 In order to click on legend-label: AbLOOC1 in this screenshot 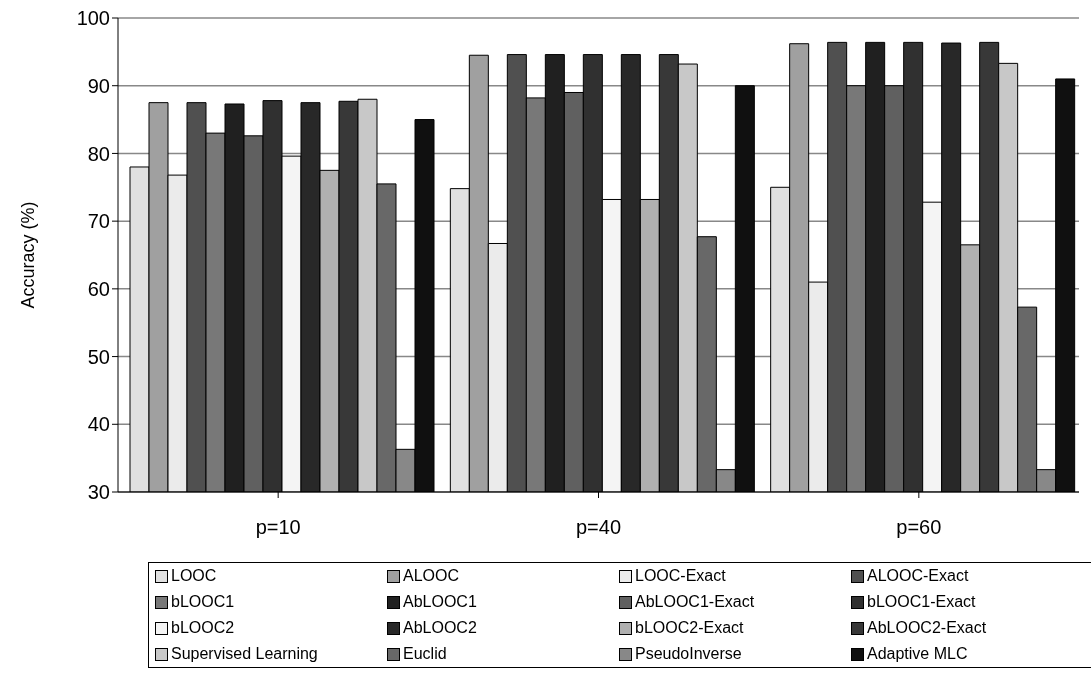, I will do `click(440, 602)`.